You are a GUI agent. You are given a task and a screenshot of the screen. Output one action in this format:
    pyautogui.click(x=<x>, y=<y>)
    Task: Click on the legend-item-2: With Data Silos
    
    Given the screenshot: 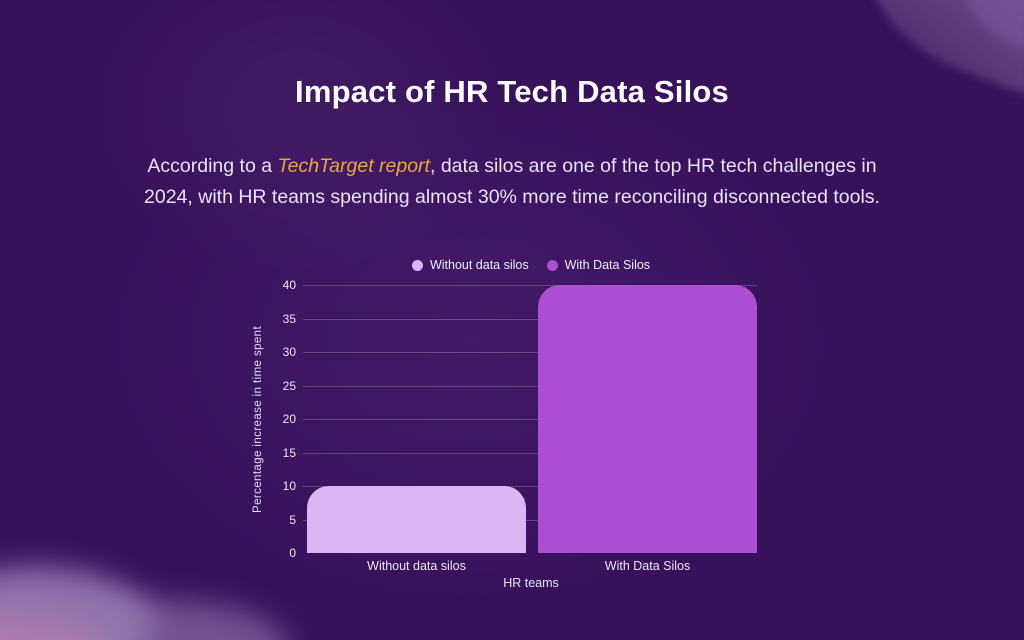 What is the action you would take?
    pyautogui.click(x=598, y=265)
    